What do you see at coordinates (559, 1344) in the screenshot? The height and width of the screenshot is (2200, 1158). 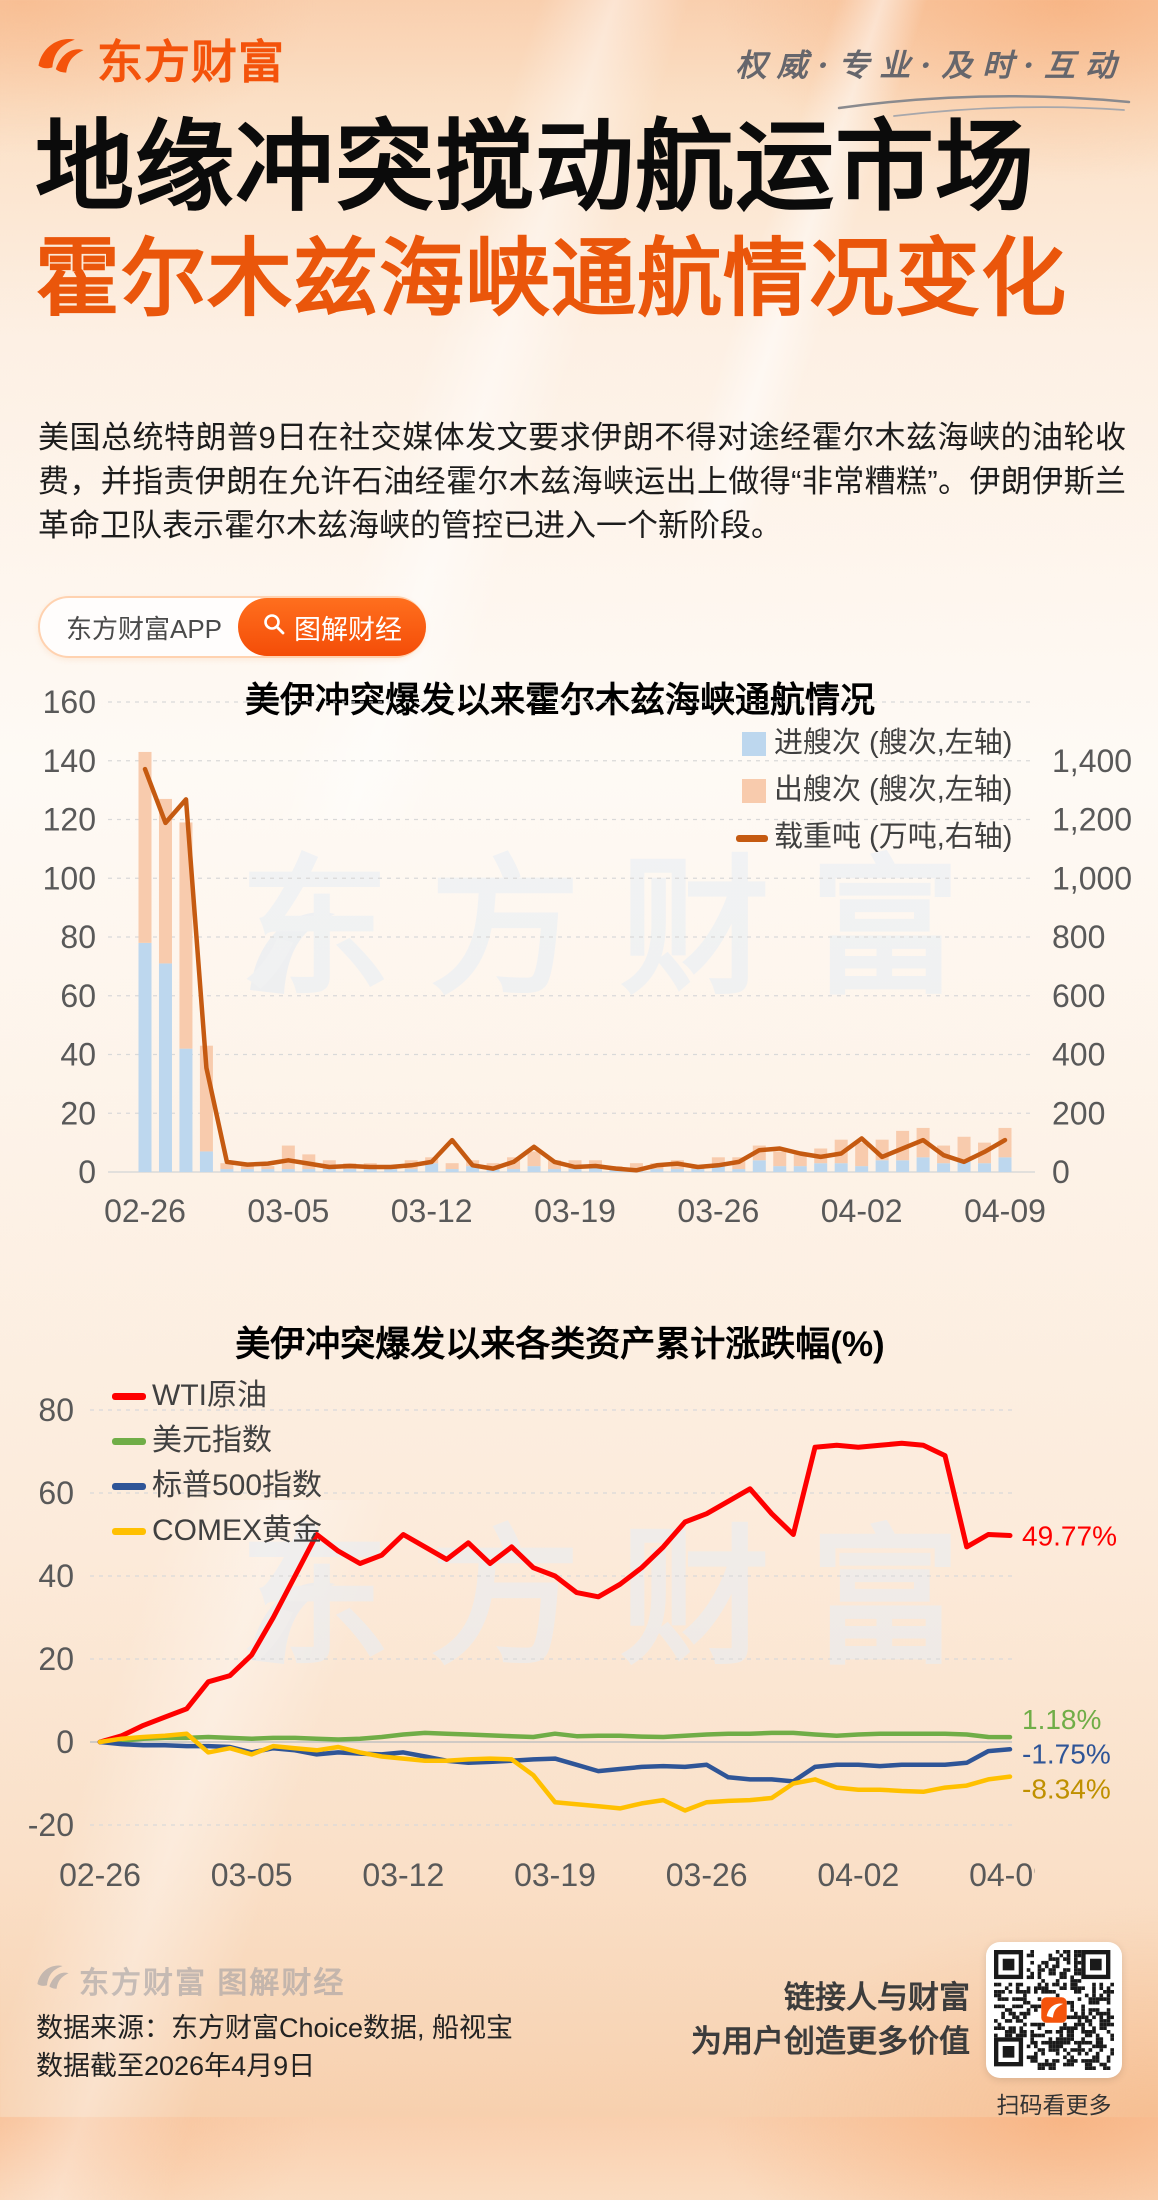 I see `chart2-title: 美伊冲突爆发以来各类资产累计涨跌幅(%)` at bounding box center [559, 1344].